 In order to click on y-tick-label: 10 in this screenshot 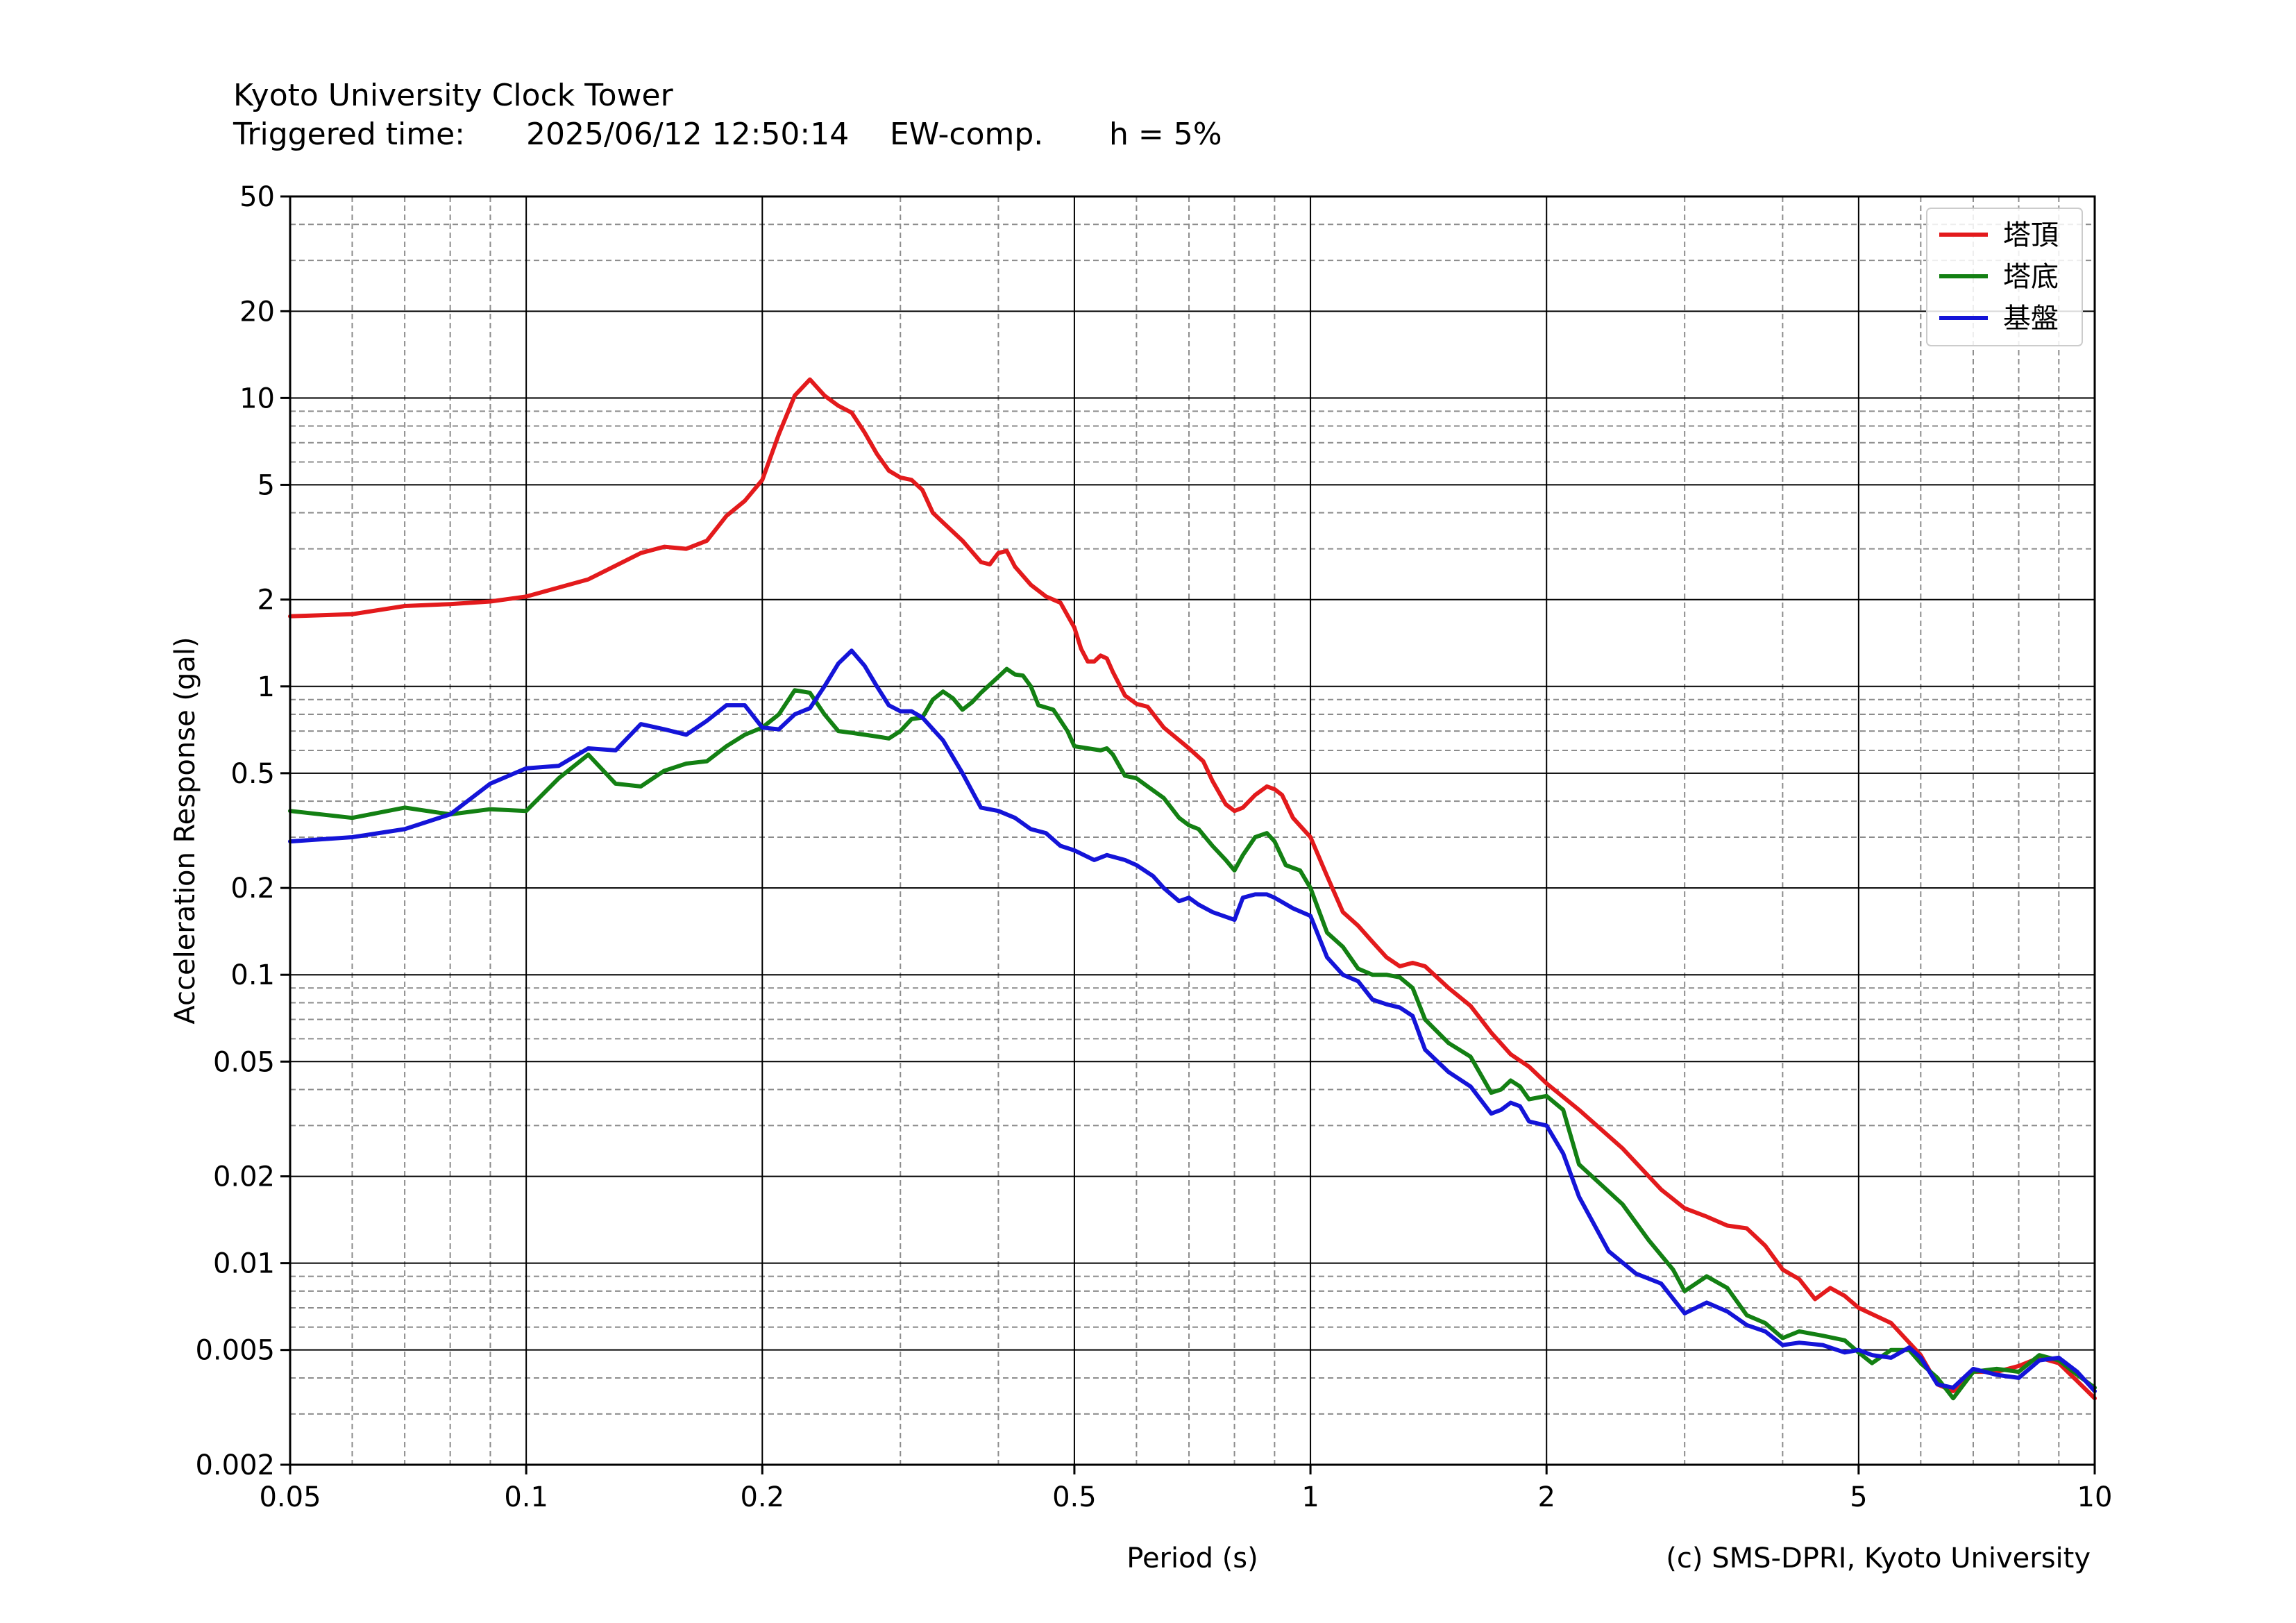, I will do `click(257, 398)`.